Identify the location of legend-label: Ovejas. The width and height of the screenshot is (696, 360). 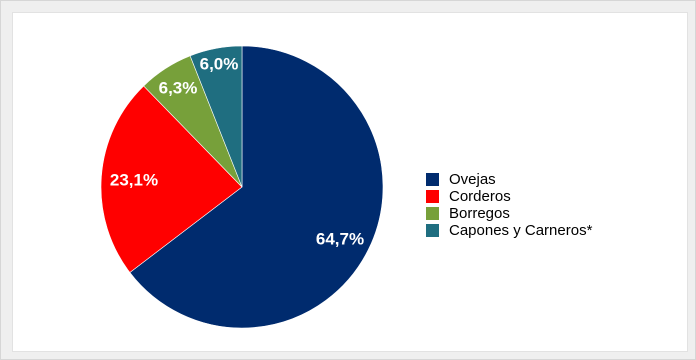
(472, 179).